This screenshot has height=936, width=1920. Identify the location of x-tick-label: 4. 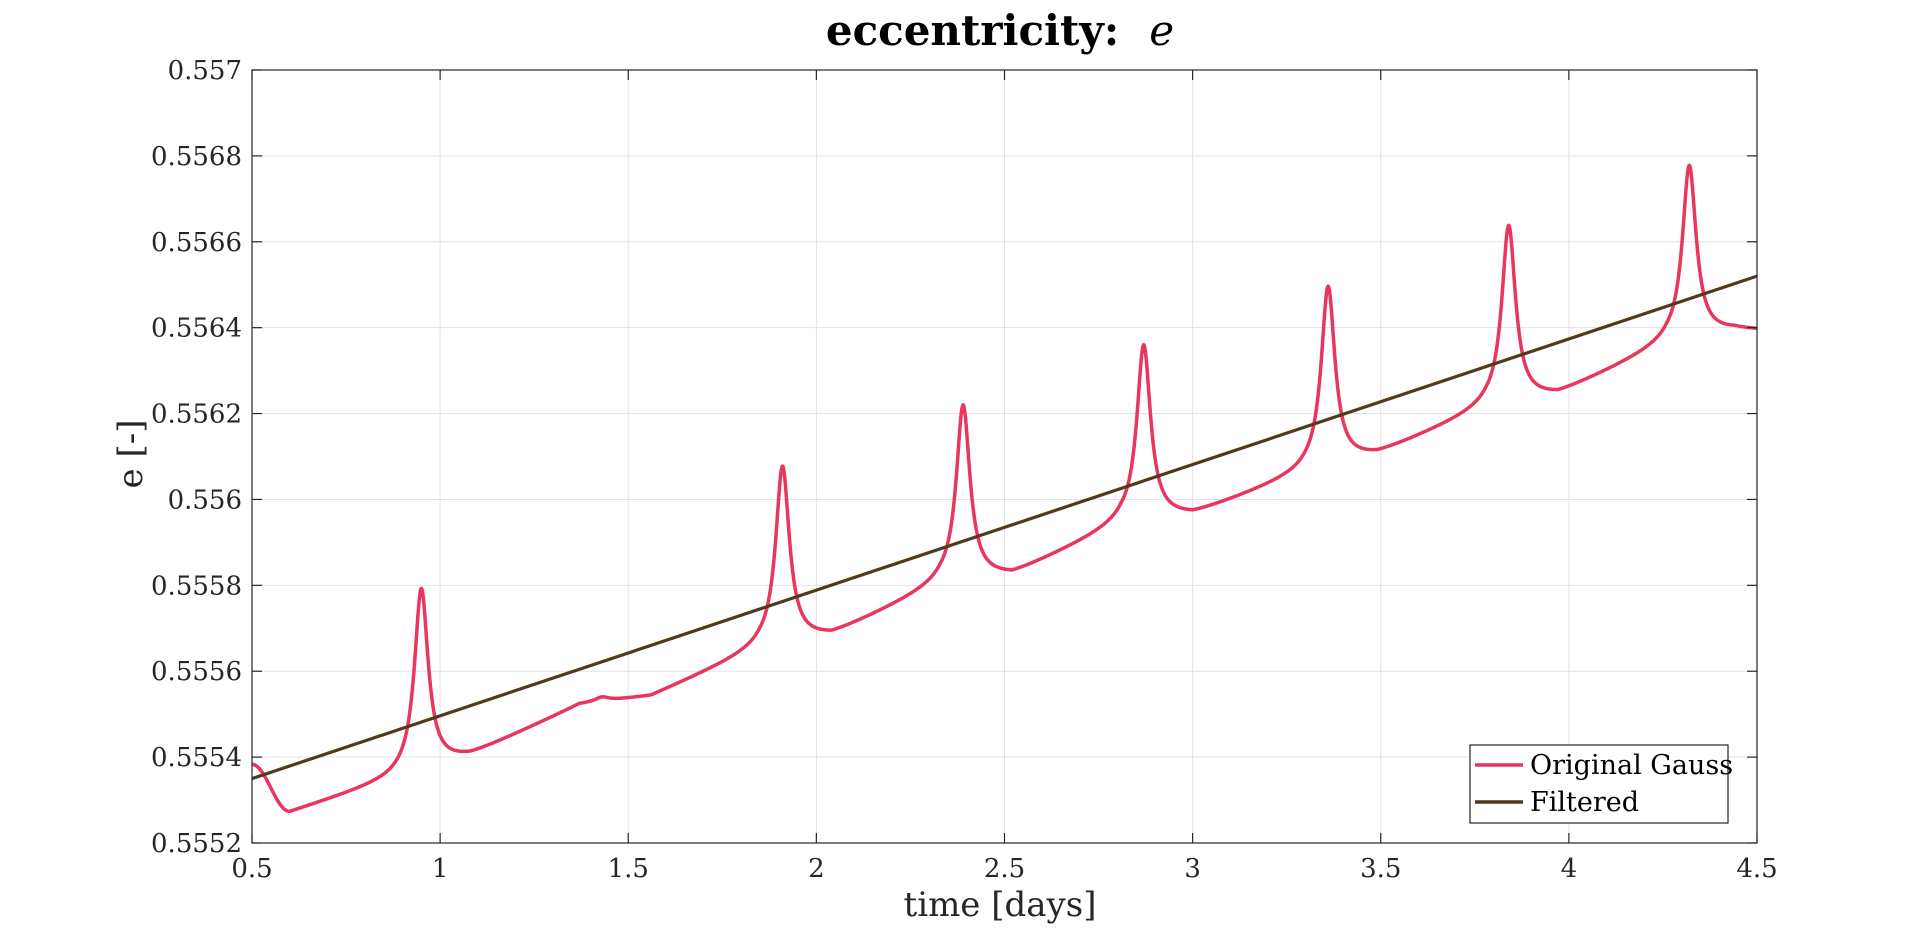
(1569, 869).